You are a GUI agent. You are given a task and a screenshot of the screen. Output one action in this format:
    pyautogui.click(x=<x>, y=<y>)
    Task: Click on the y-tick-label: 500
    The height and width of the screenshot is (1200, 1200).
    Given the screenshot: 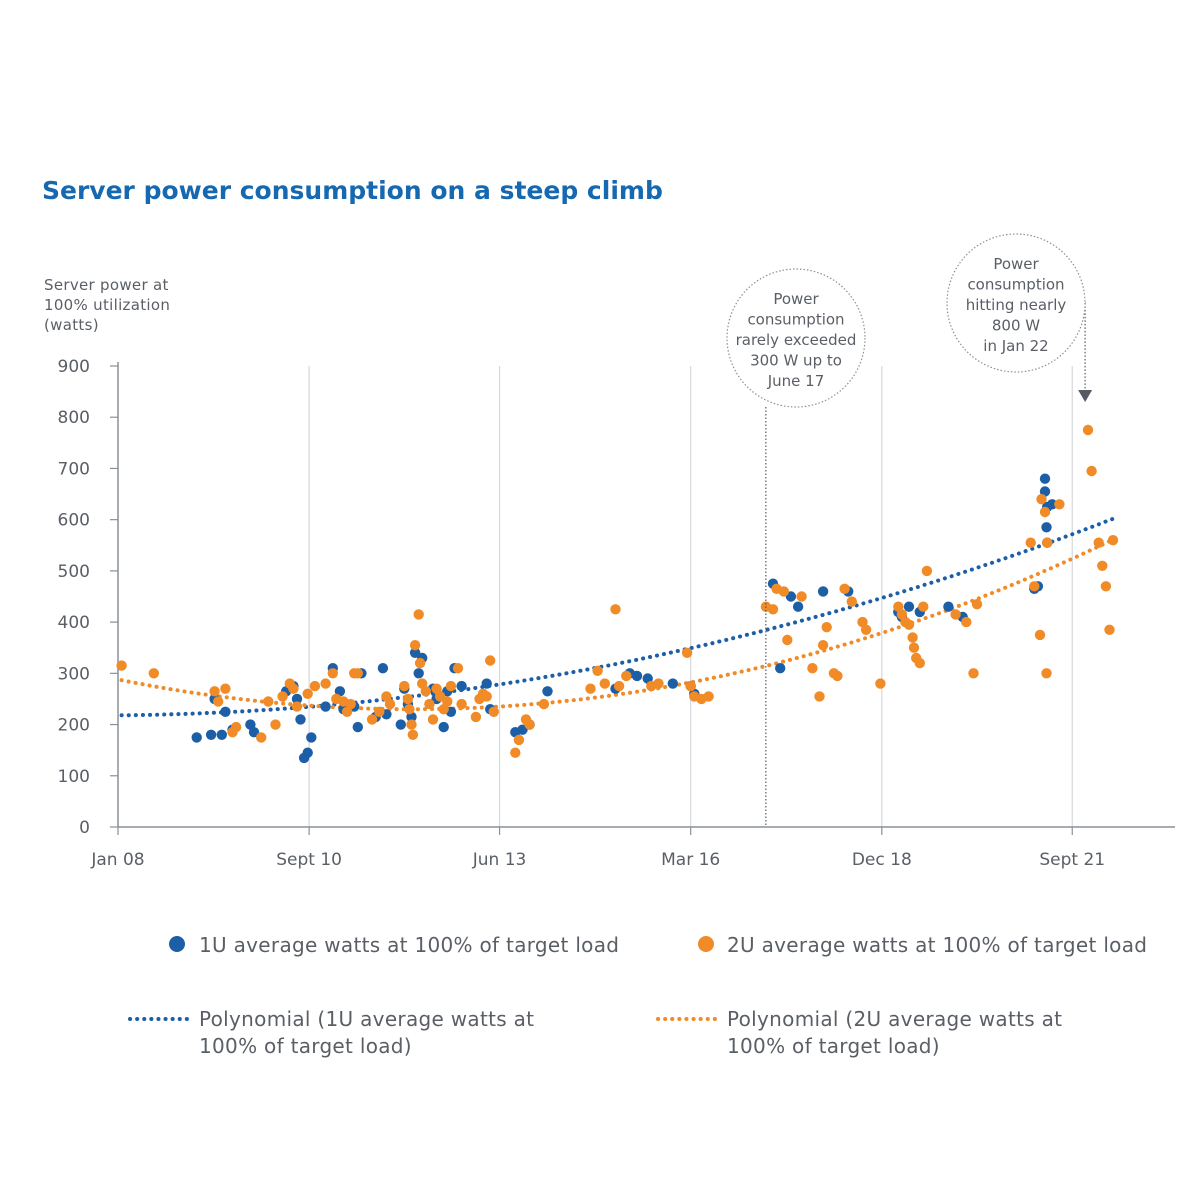 What is the action you would take?
    pyautogui.click(x=74, y=572)
    